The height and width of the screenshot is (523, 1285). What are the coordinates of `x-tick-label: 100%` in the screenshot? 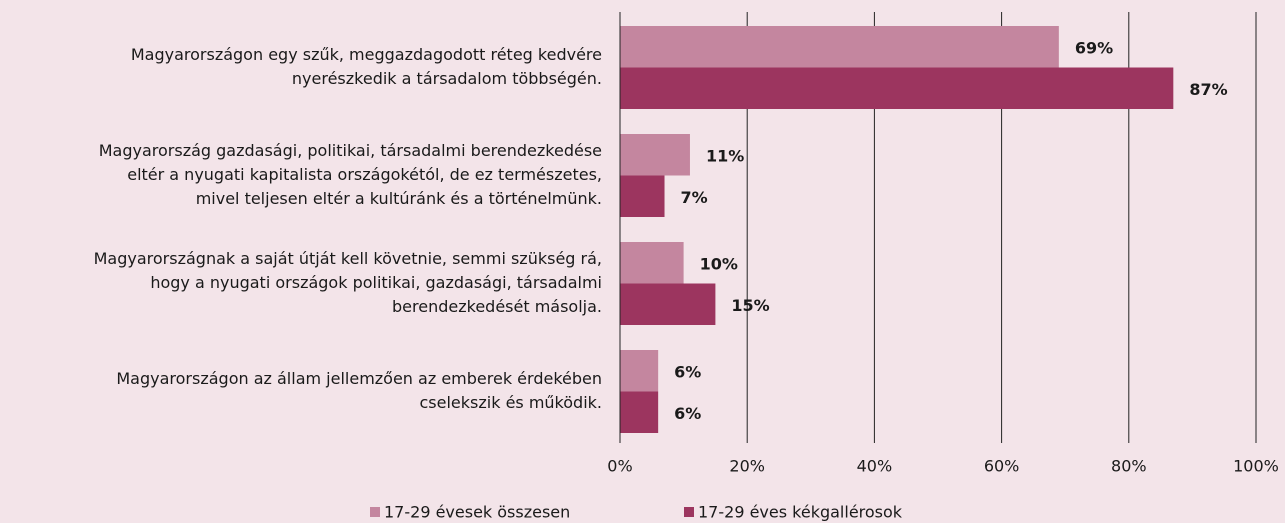 It's located at (1256, 466).